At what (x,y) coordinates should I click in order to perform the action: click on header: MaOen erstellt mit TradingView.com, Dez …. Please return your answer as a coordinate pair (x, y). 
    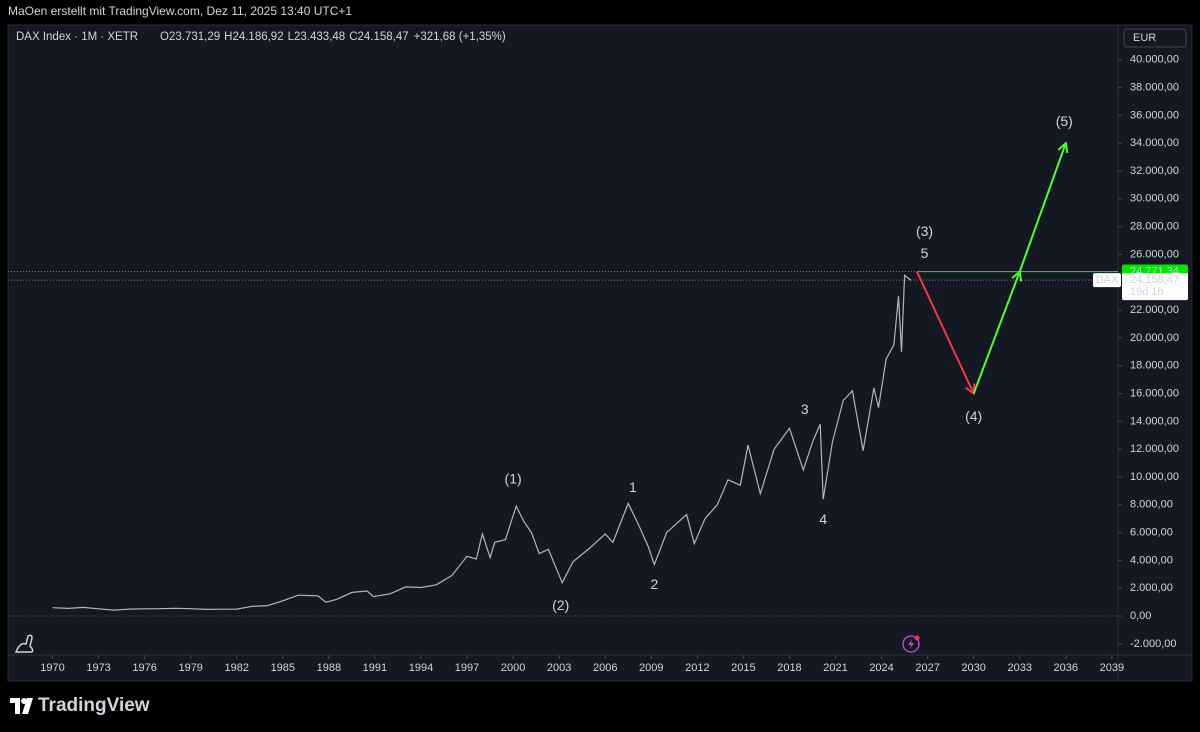
    Looking at the image, I should click on (180, 11).